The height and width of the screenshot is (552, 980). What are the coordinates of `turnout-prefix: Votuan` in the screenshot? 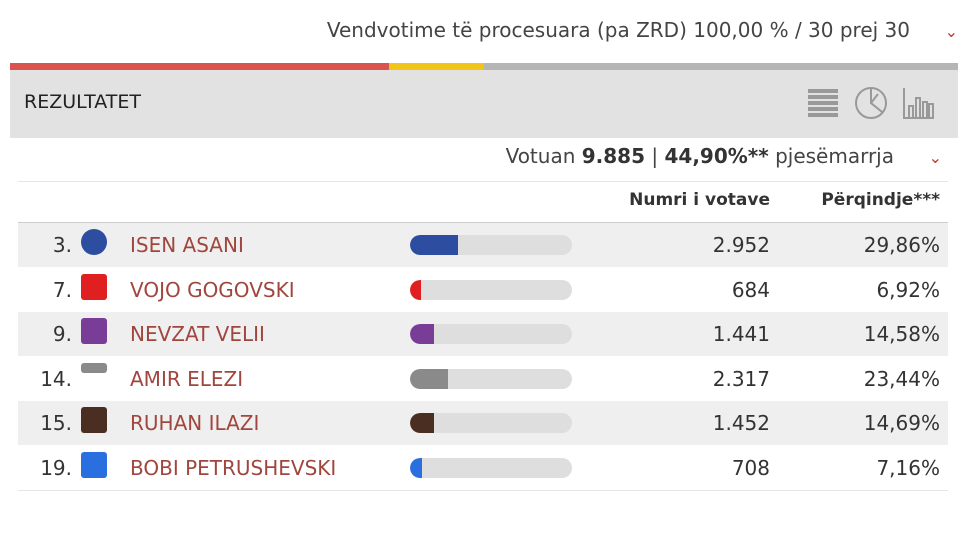 It's located at (540, 156).